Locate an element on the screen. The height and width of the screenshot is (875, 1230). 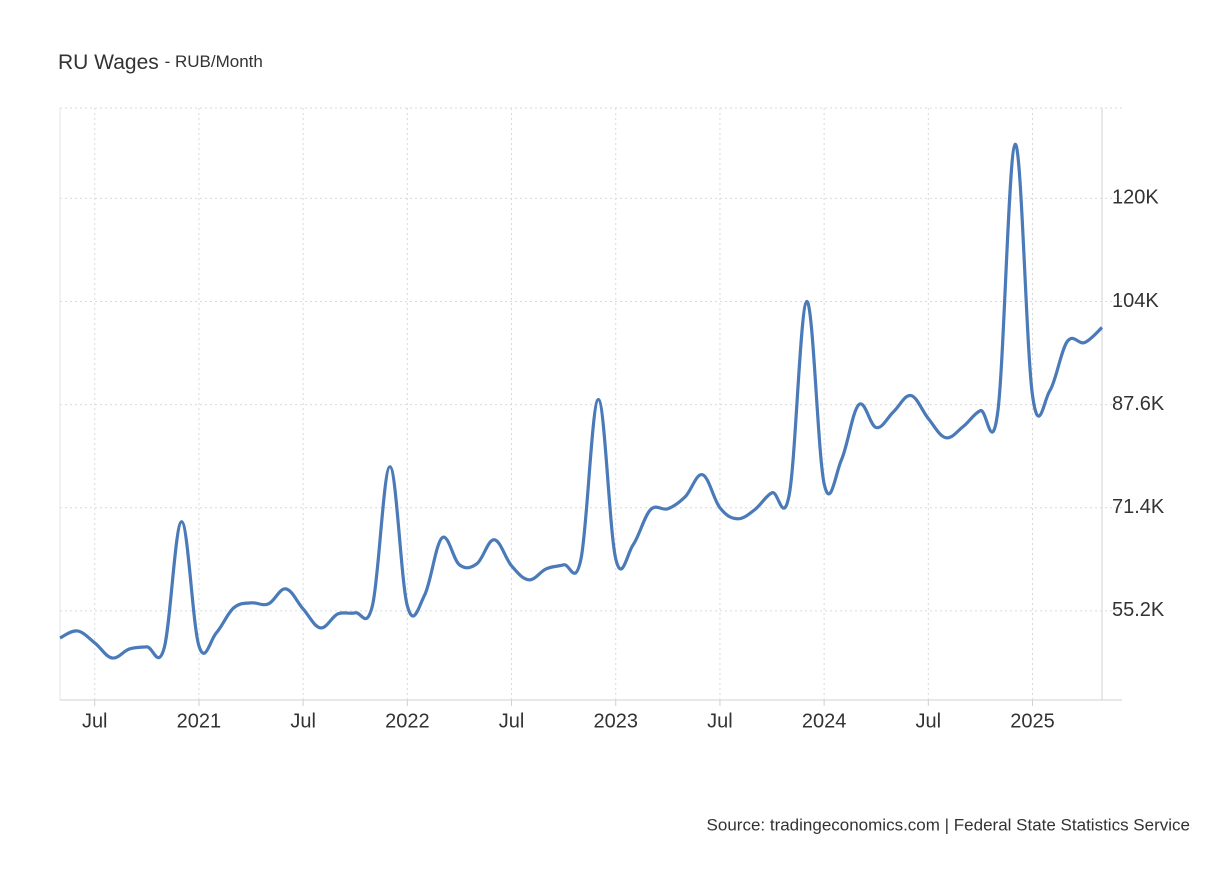
subtitle: - RUB/Month is located at coordinates (214, 61).